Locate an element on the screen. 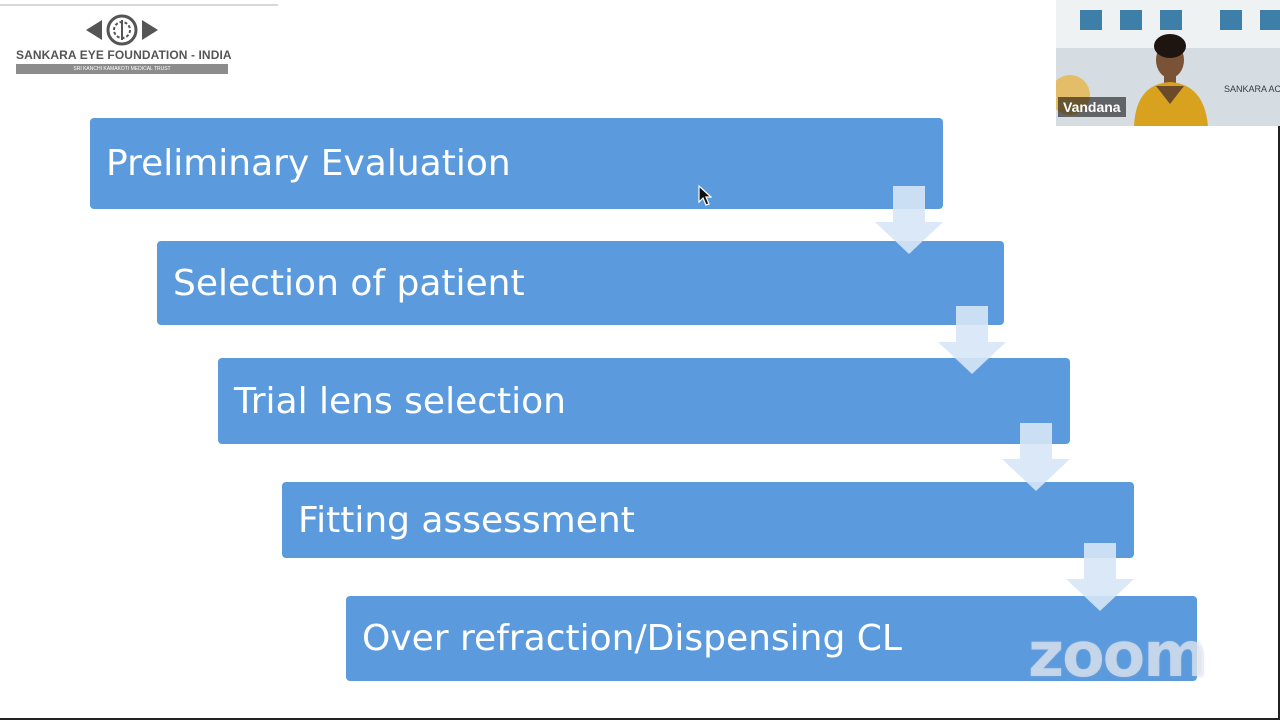 This screenshot has height=720, width=1280. step-preliminary-evaluation: Preliminary Evaluation is located at coordinates (516, 163).